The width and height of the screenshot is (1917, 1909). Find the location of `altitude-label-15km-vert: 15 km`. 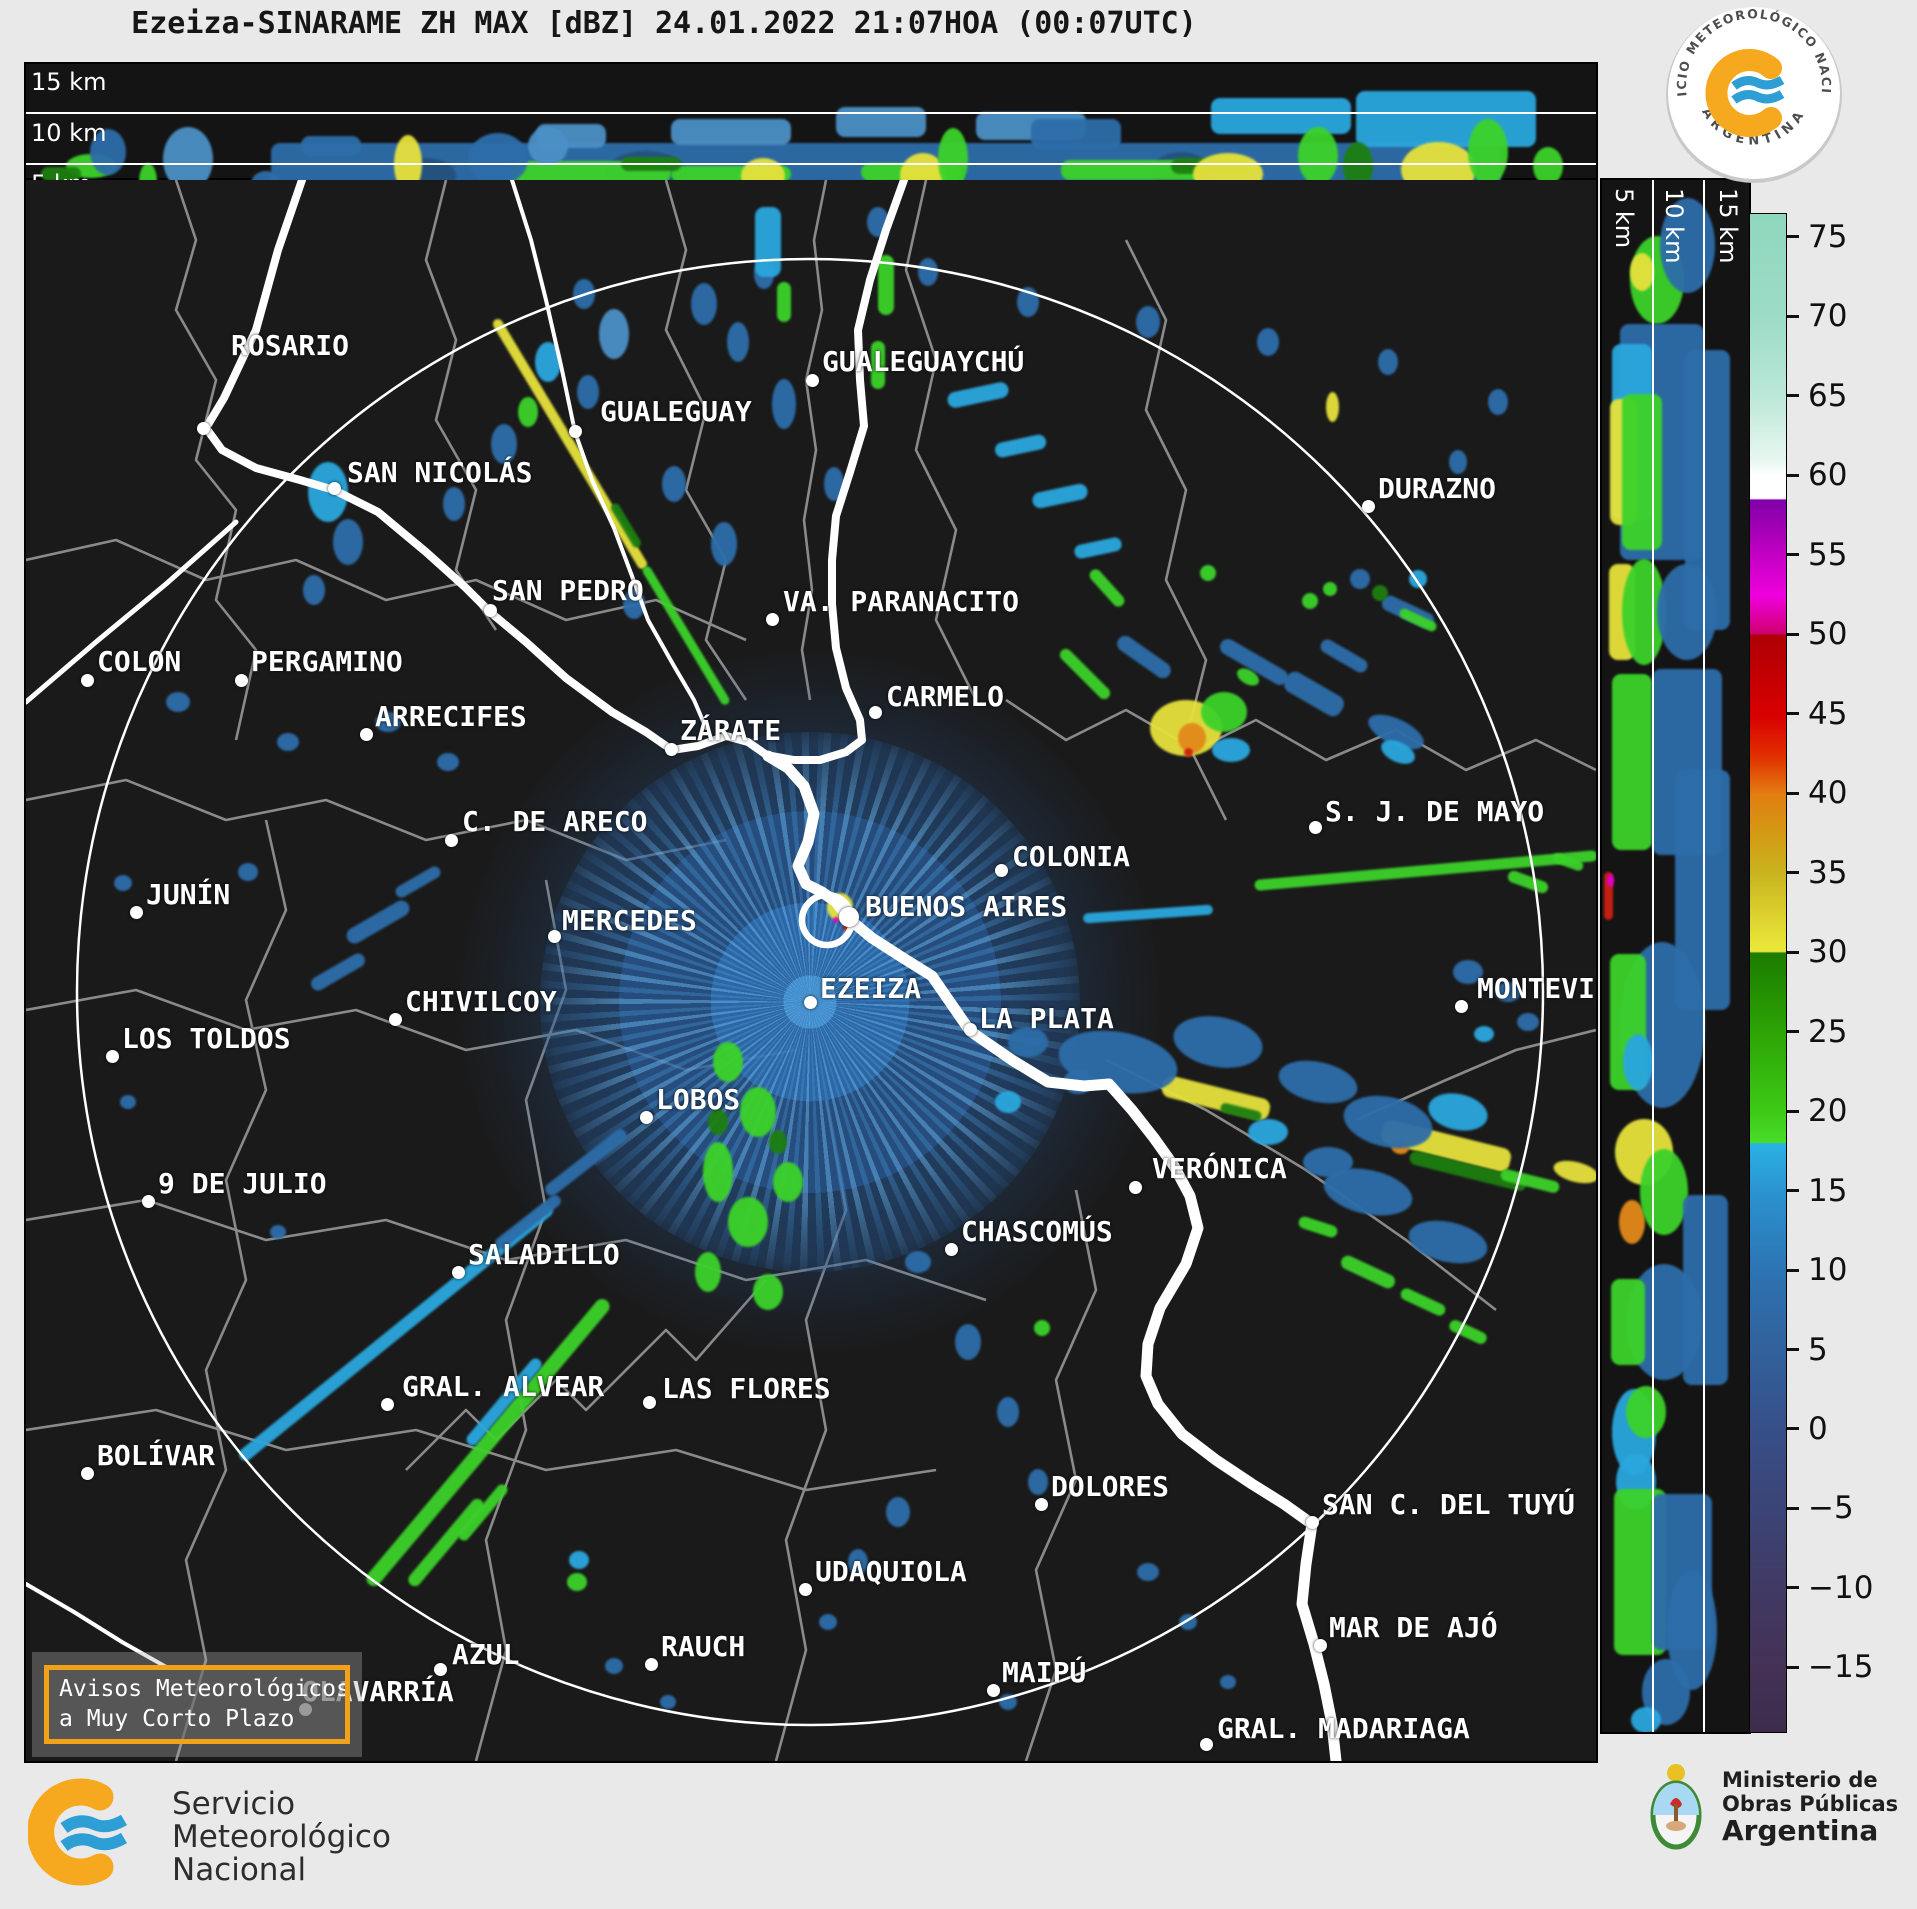

altitude-label-15km-vert: 15 km is located at coordinates (1728, 226).